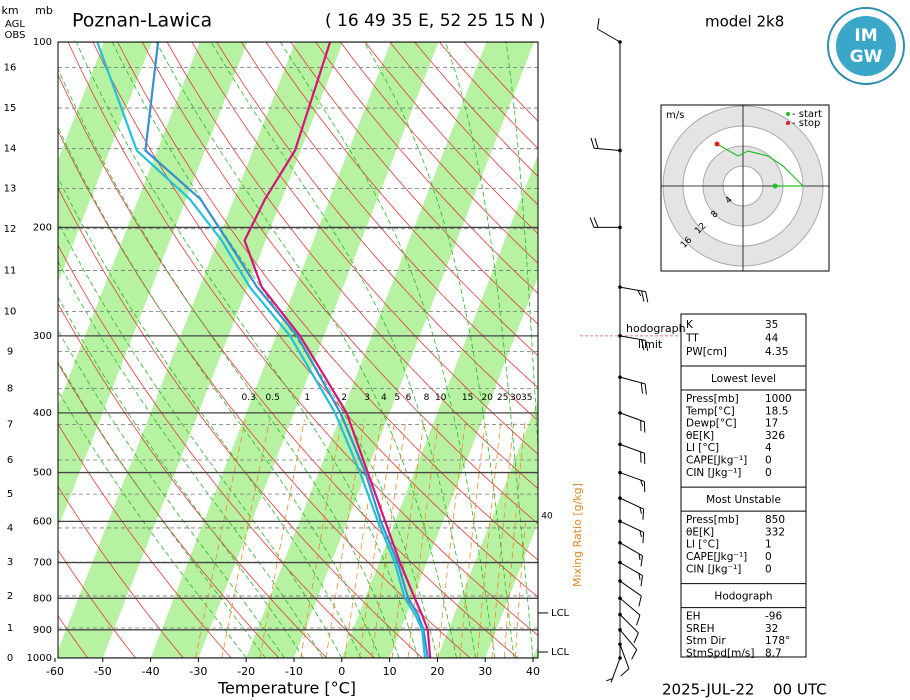 This screenshot has width=910, height=700. What do you see at coordinates (547, 517) in the screenshot?
I see `mixing-ratio-tick-label: 40` at bounding box center [547, 517].